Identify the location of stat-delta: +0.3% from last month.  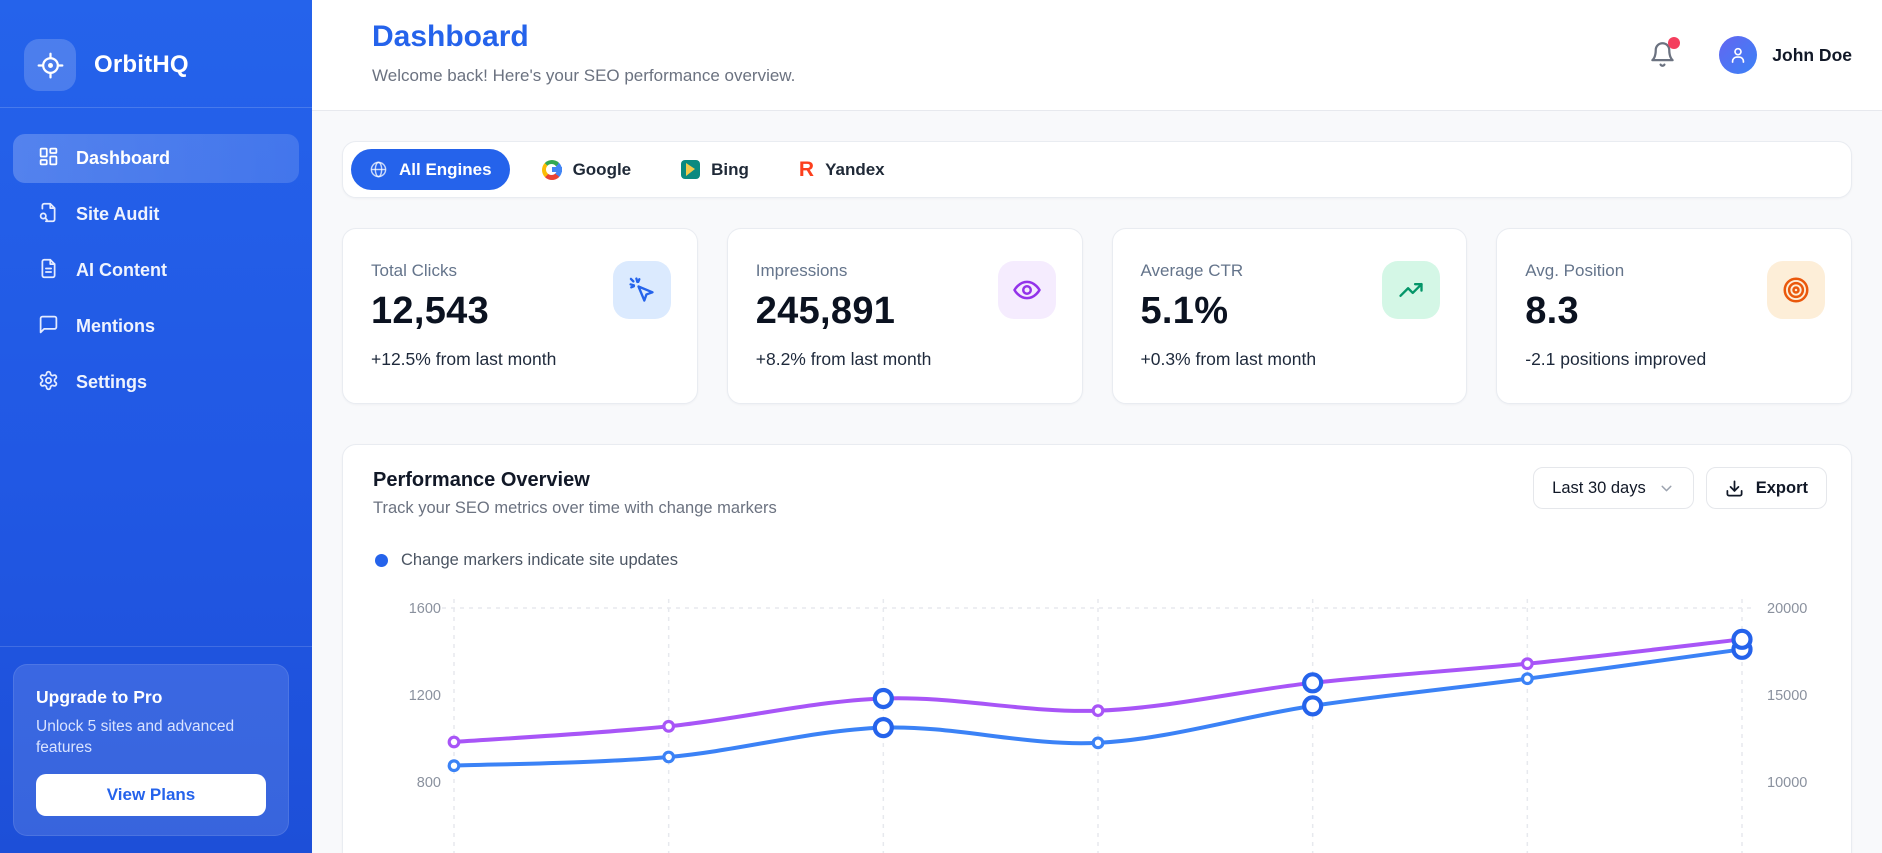
(1228, 359).